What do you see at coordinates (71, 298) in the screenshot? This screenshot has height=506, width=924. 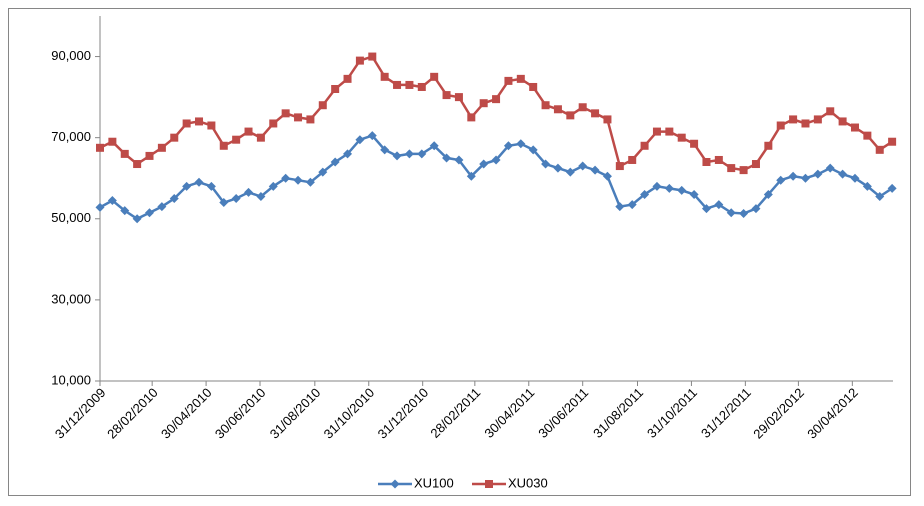 I see `y-tick-label: 30,000` at bounding box center [71, 298].